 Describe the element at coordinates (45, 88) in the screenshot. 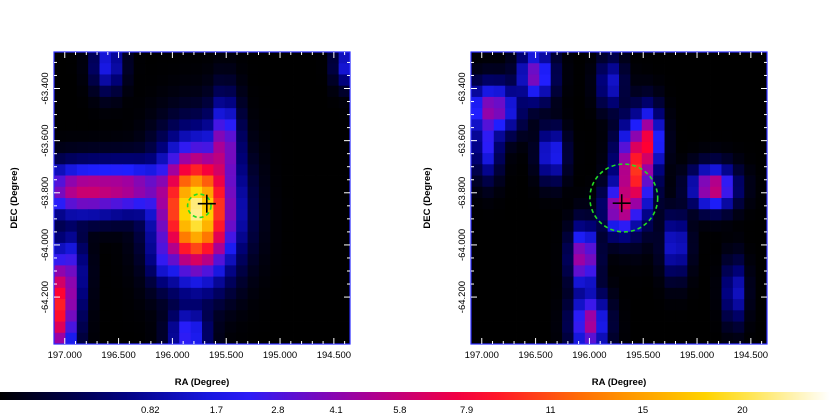

I see `dec-tick-label: -63.400` at that location.